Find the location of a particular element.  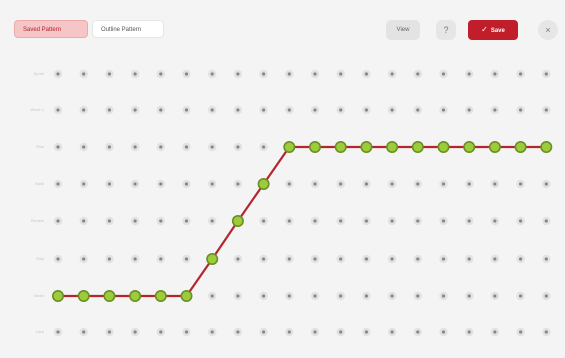

tab-outline-pattern: Outline Pattern is located at coordinates (128, 29).